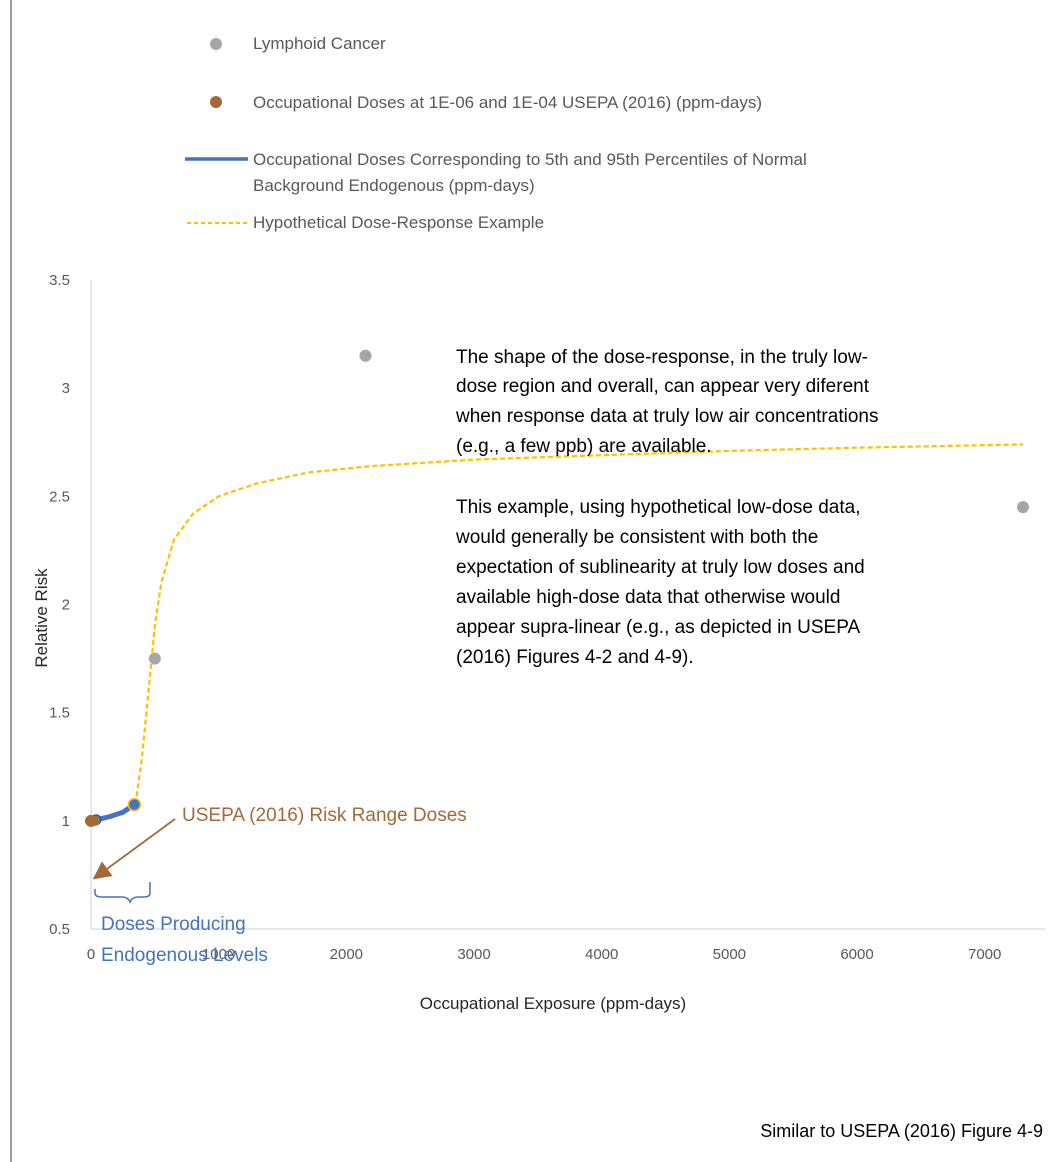 The height and width of the screenshot is (1162, 1055). What do you see at coordinates (856, 954) in the screenshot?
I see `x-tick-label-6: 6000` at bounding box center [856, 954].